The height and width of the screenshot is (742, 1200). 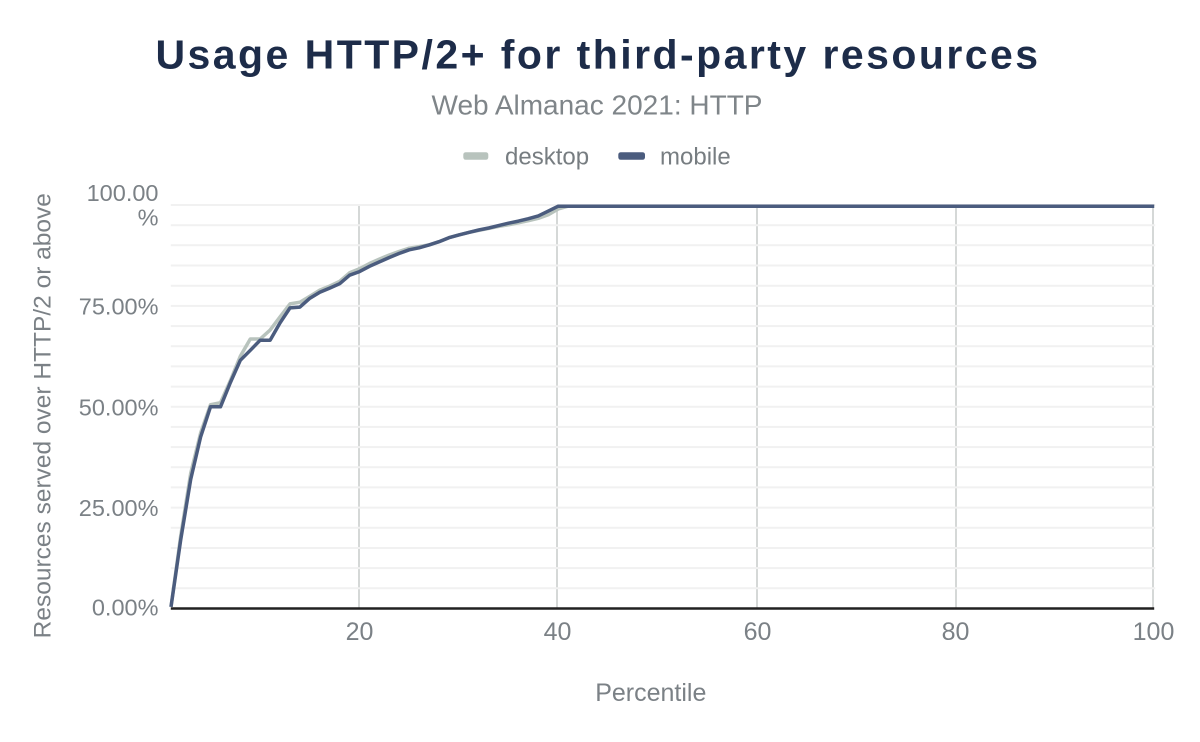 I want to click on svg-text: 20, so click(x=360, y=632).